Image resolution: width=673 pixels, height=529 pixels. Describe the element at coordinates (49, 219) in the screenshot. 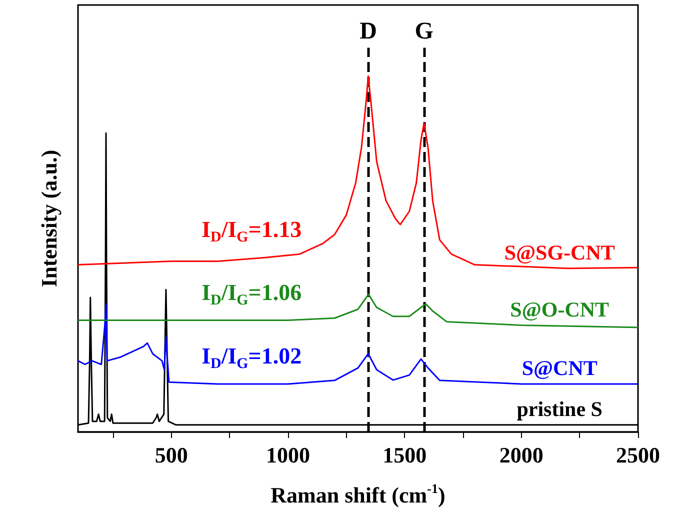

I see `y-axis-title: Intensity (a.u.)` at that location.